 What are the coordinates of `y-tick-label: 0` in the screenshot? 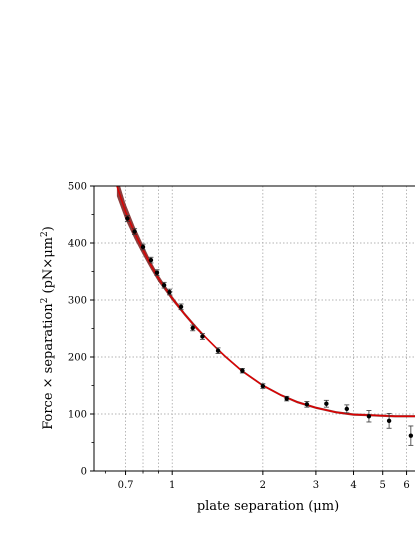 It's located at (84, 472).